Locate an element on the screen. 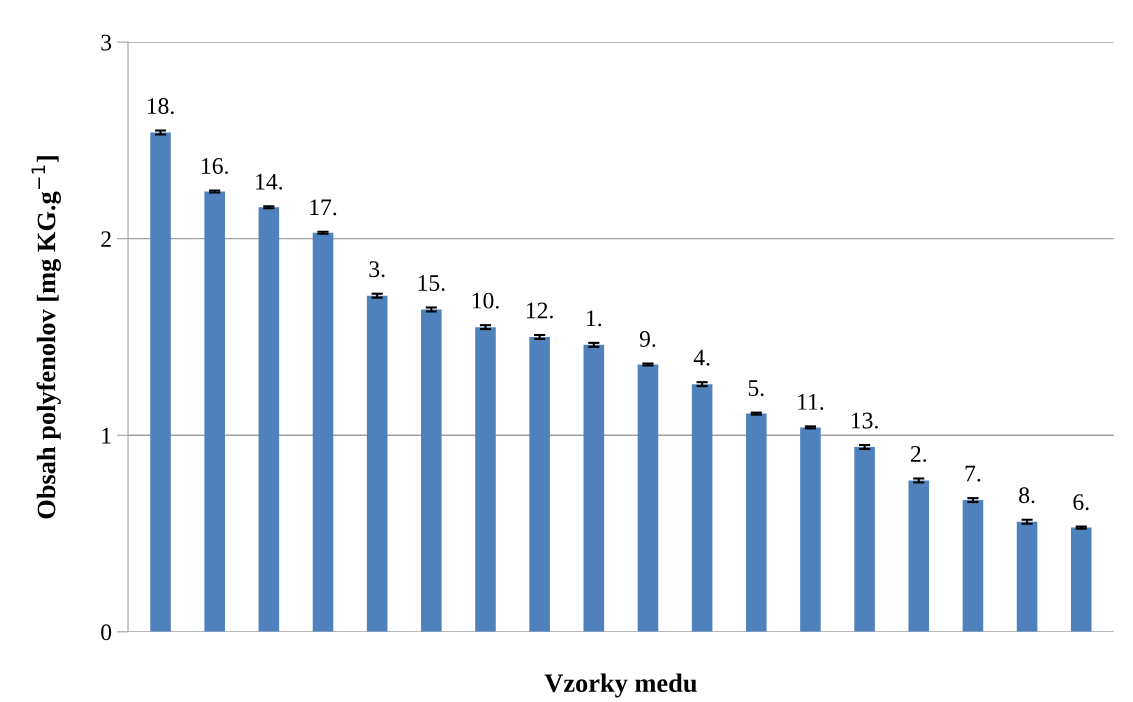  x-tick-label: 5. is located at coordinates (756, 388).